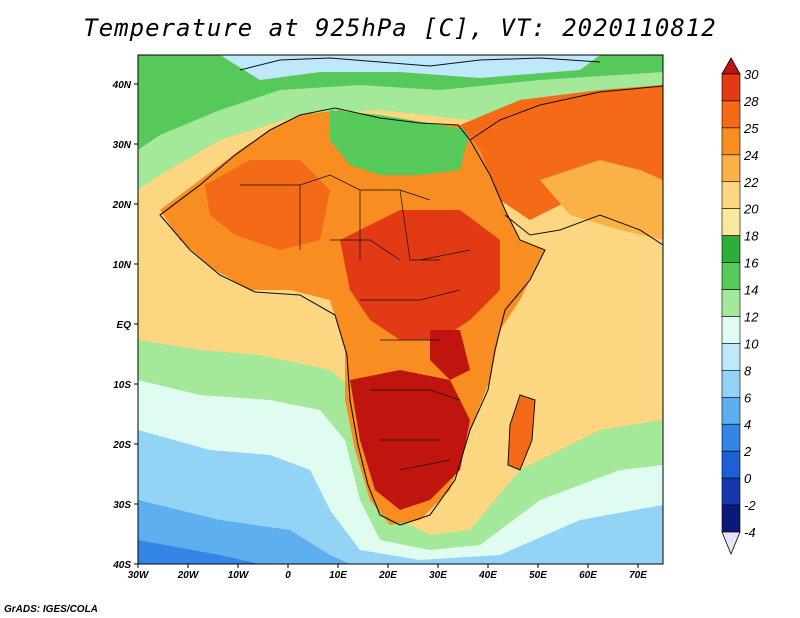 The height and width of the screenshot is (618, 800). What do you see at coordinates (450, 355) in the screenshot?
I see `field-eastafrica-core` at bounding box center [450, 355].